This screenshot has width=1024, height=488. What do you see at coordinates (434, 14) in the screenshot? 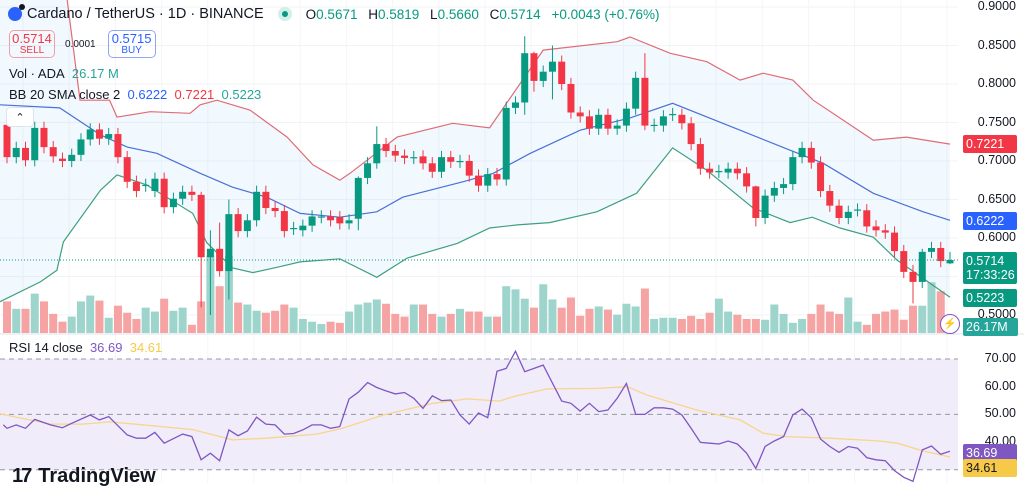
I see `low-label: L` at bounding box center [434, 14].